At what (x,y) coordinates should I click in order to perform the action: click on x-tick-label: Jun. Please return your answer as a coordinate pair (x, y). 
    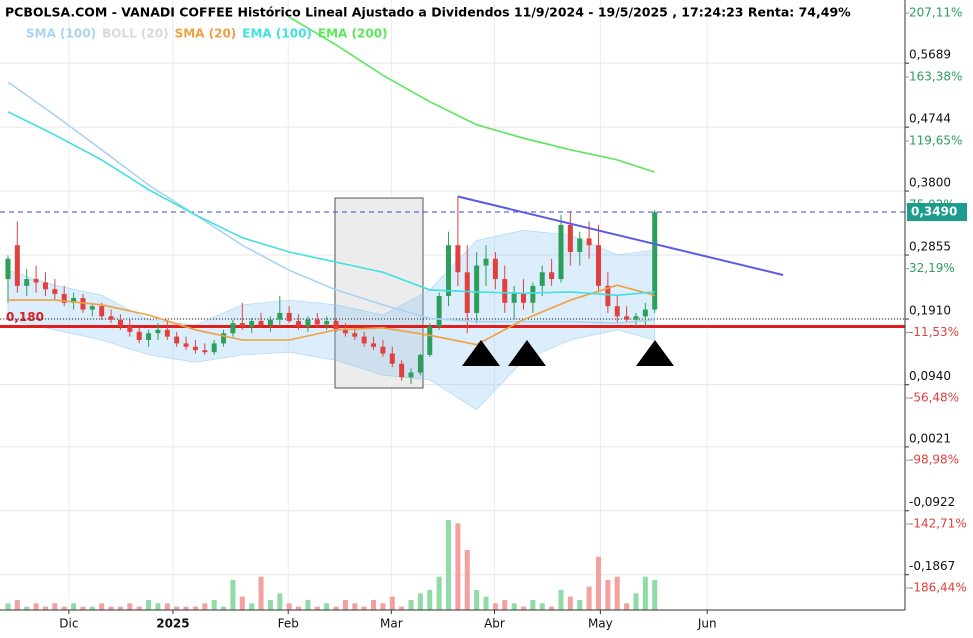
    Looking at the image, I should click on (707, 624).